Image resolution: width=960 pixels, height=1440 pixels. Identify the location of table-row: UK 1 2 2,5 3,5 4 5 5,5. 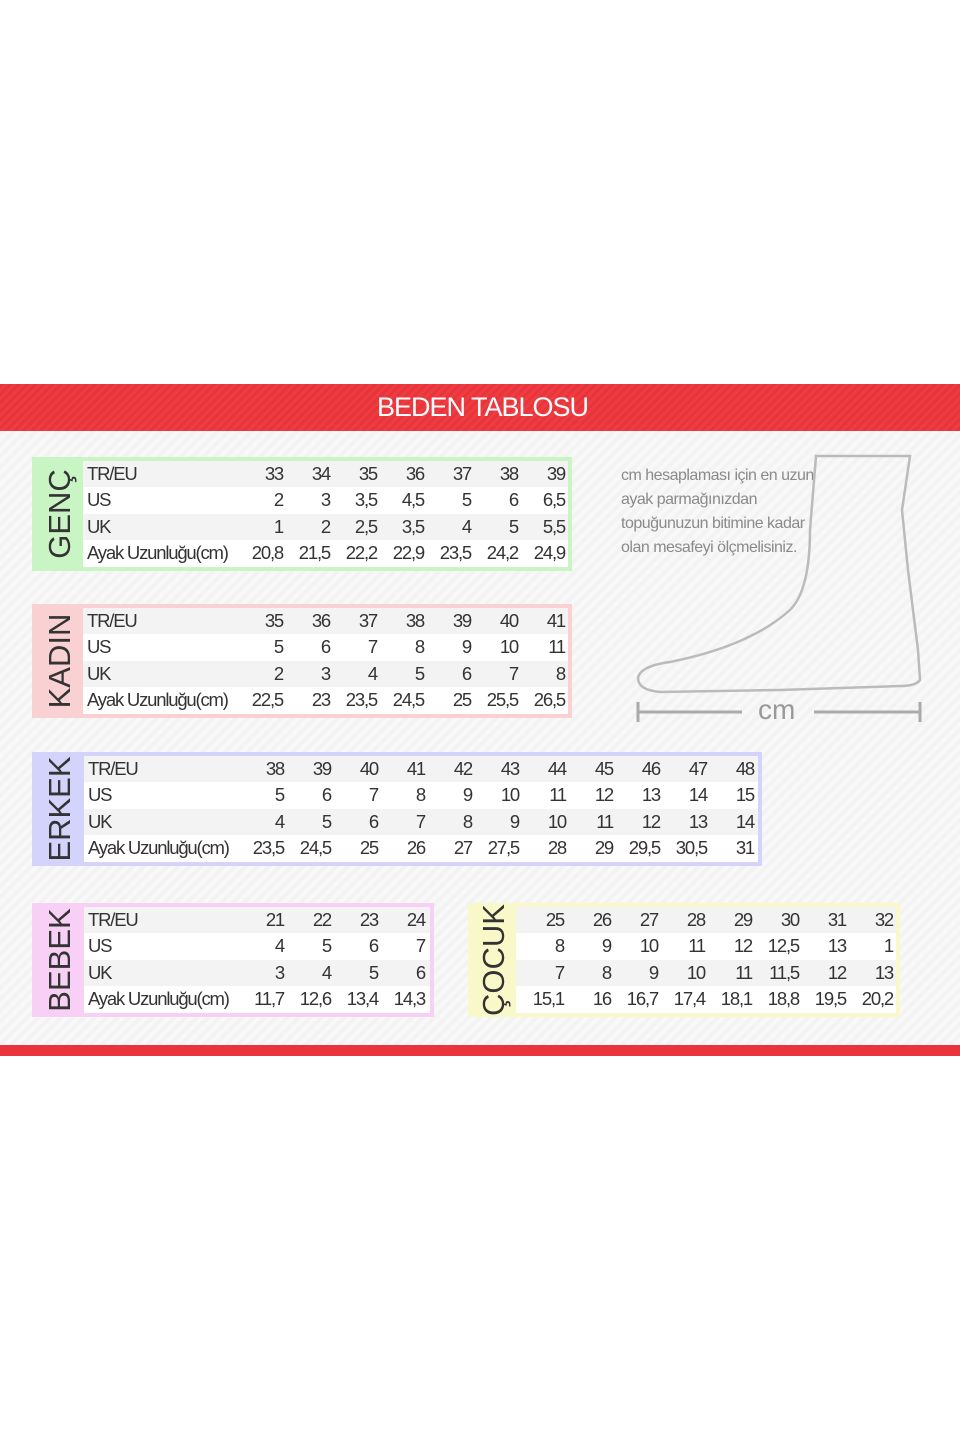
(325, 526).